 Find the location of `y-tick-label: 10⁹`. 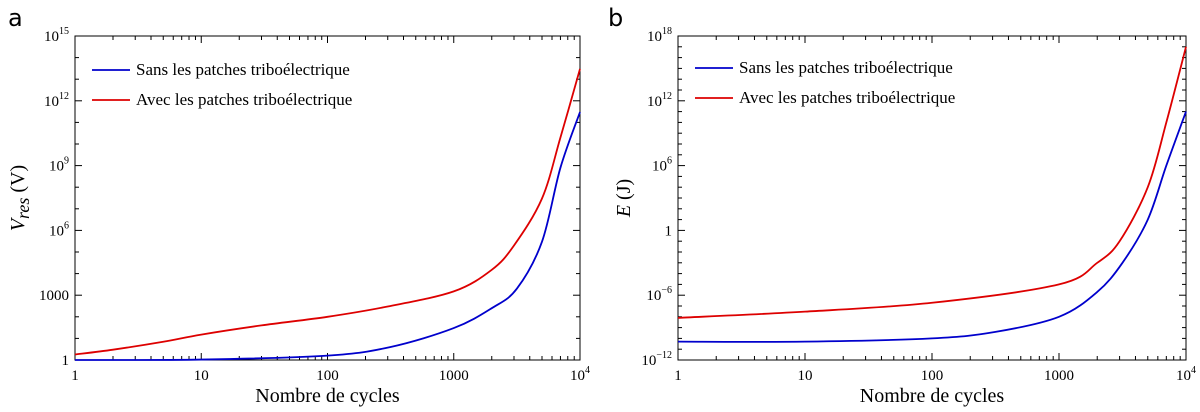

y-tick-label: 10⁹ is located at coordinates (59, 165).